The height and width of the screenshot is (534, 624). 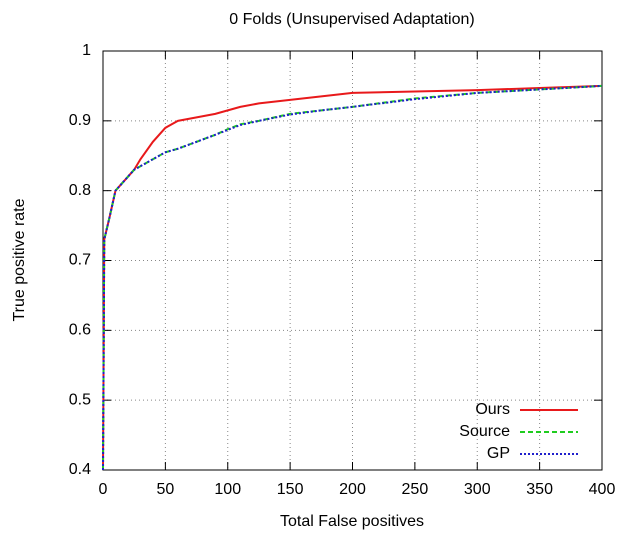 What do you see at coordinates (477, 489) in the screenshot?
I see `x-tick-label: 300` at bounding box center [477, 489].